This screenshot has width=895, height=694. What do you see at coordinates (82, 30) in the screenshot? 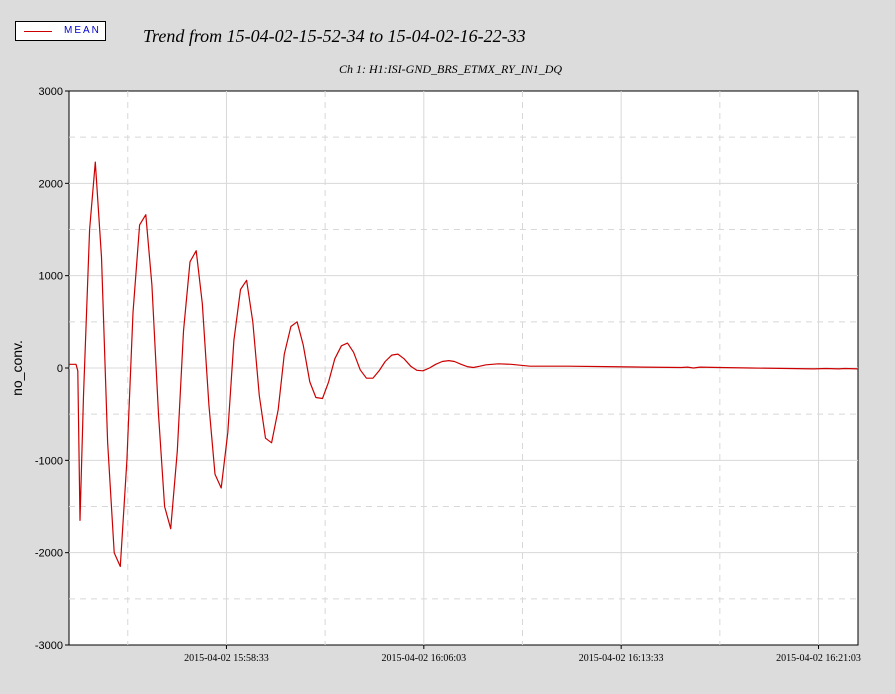
I see `legend-label-mean: MEAN` at bounding box center [82, 30].